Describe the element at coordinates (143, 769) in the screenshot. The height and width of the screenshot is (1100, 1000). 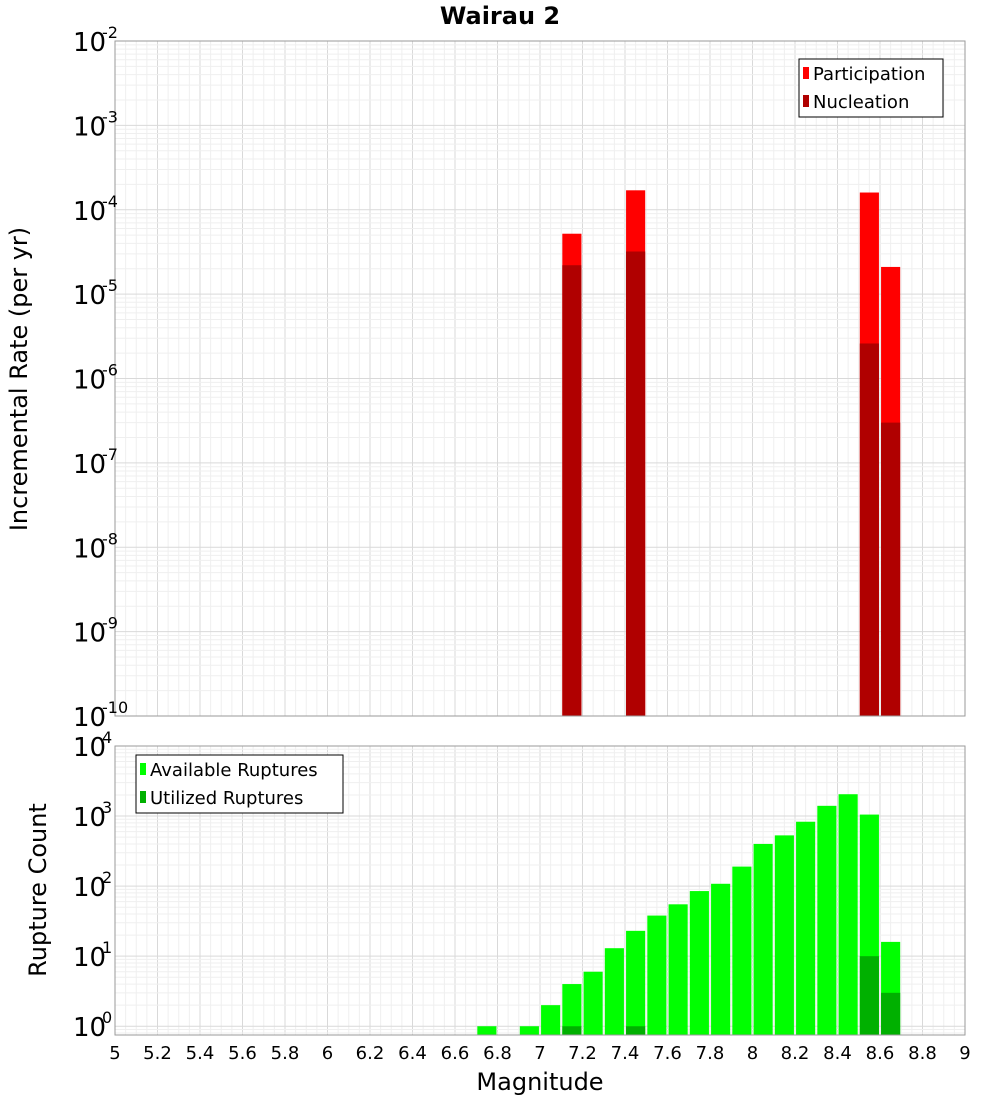
I see `legend-swatch-available` at that location.